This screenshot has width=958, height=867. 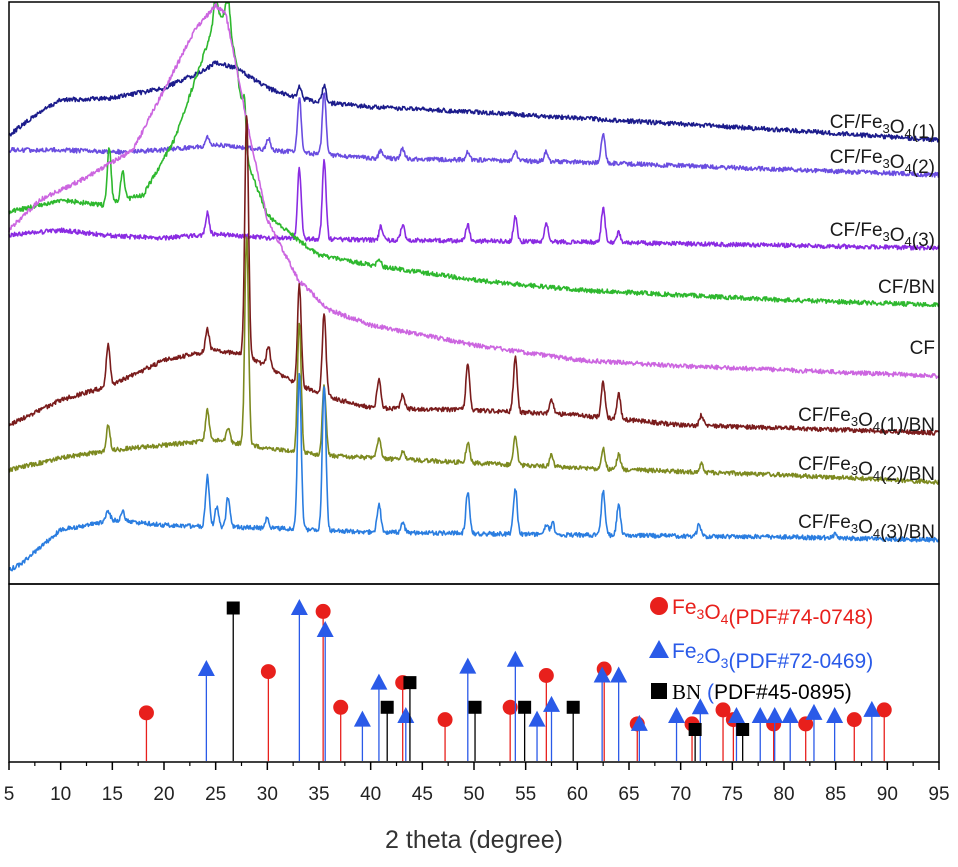 I want to click on series-label-5: CF, so click(x=922, y=348).